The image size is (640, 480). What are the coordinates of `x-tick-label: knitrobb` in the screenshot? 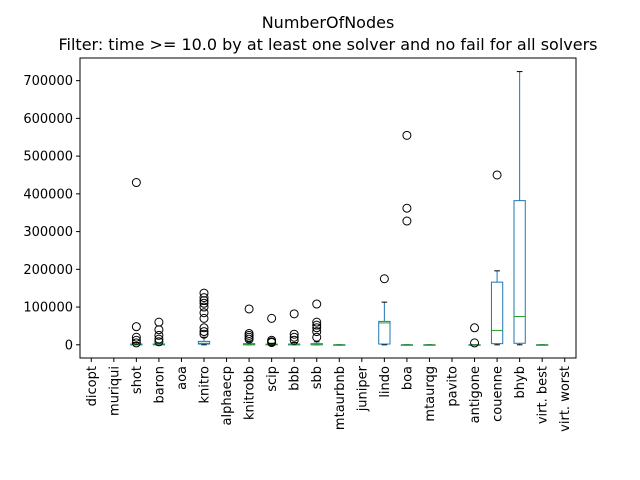 It's located at (250, 393).